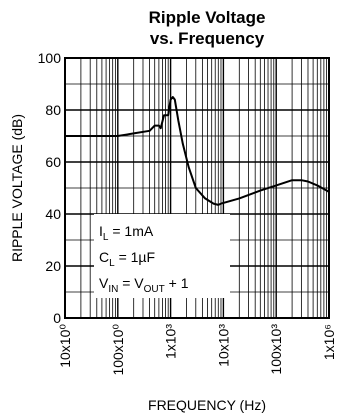 This screenshot has height=419, width=341. I want to click on x-tick-labels: 10x10⁰ 100x10⁰ 1x10³ 10x10³ 100x10³ 1x10⁶, so click(197, 350).